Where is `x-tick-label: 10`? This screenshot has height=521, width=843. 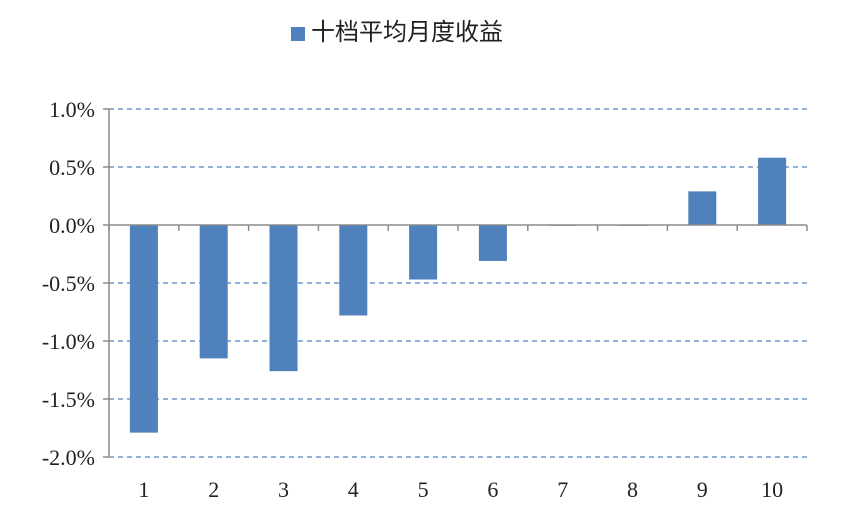 x-tick-label: 10 is located at coordinates (772, 489).